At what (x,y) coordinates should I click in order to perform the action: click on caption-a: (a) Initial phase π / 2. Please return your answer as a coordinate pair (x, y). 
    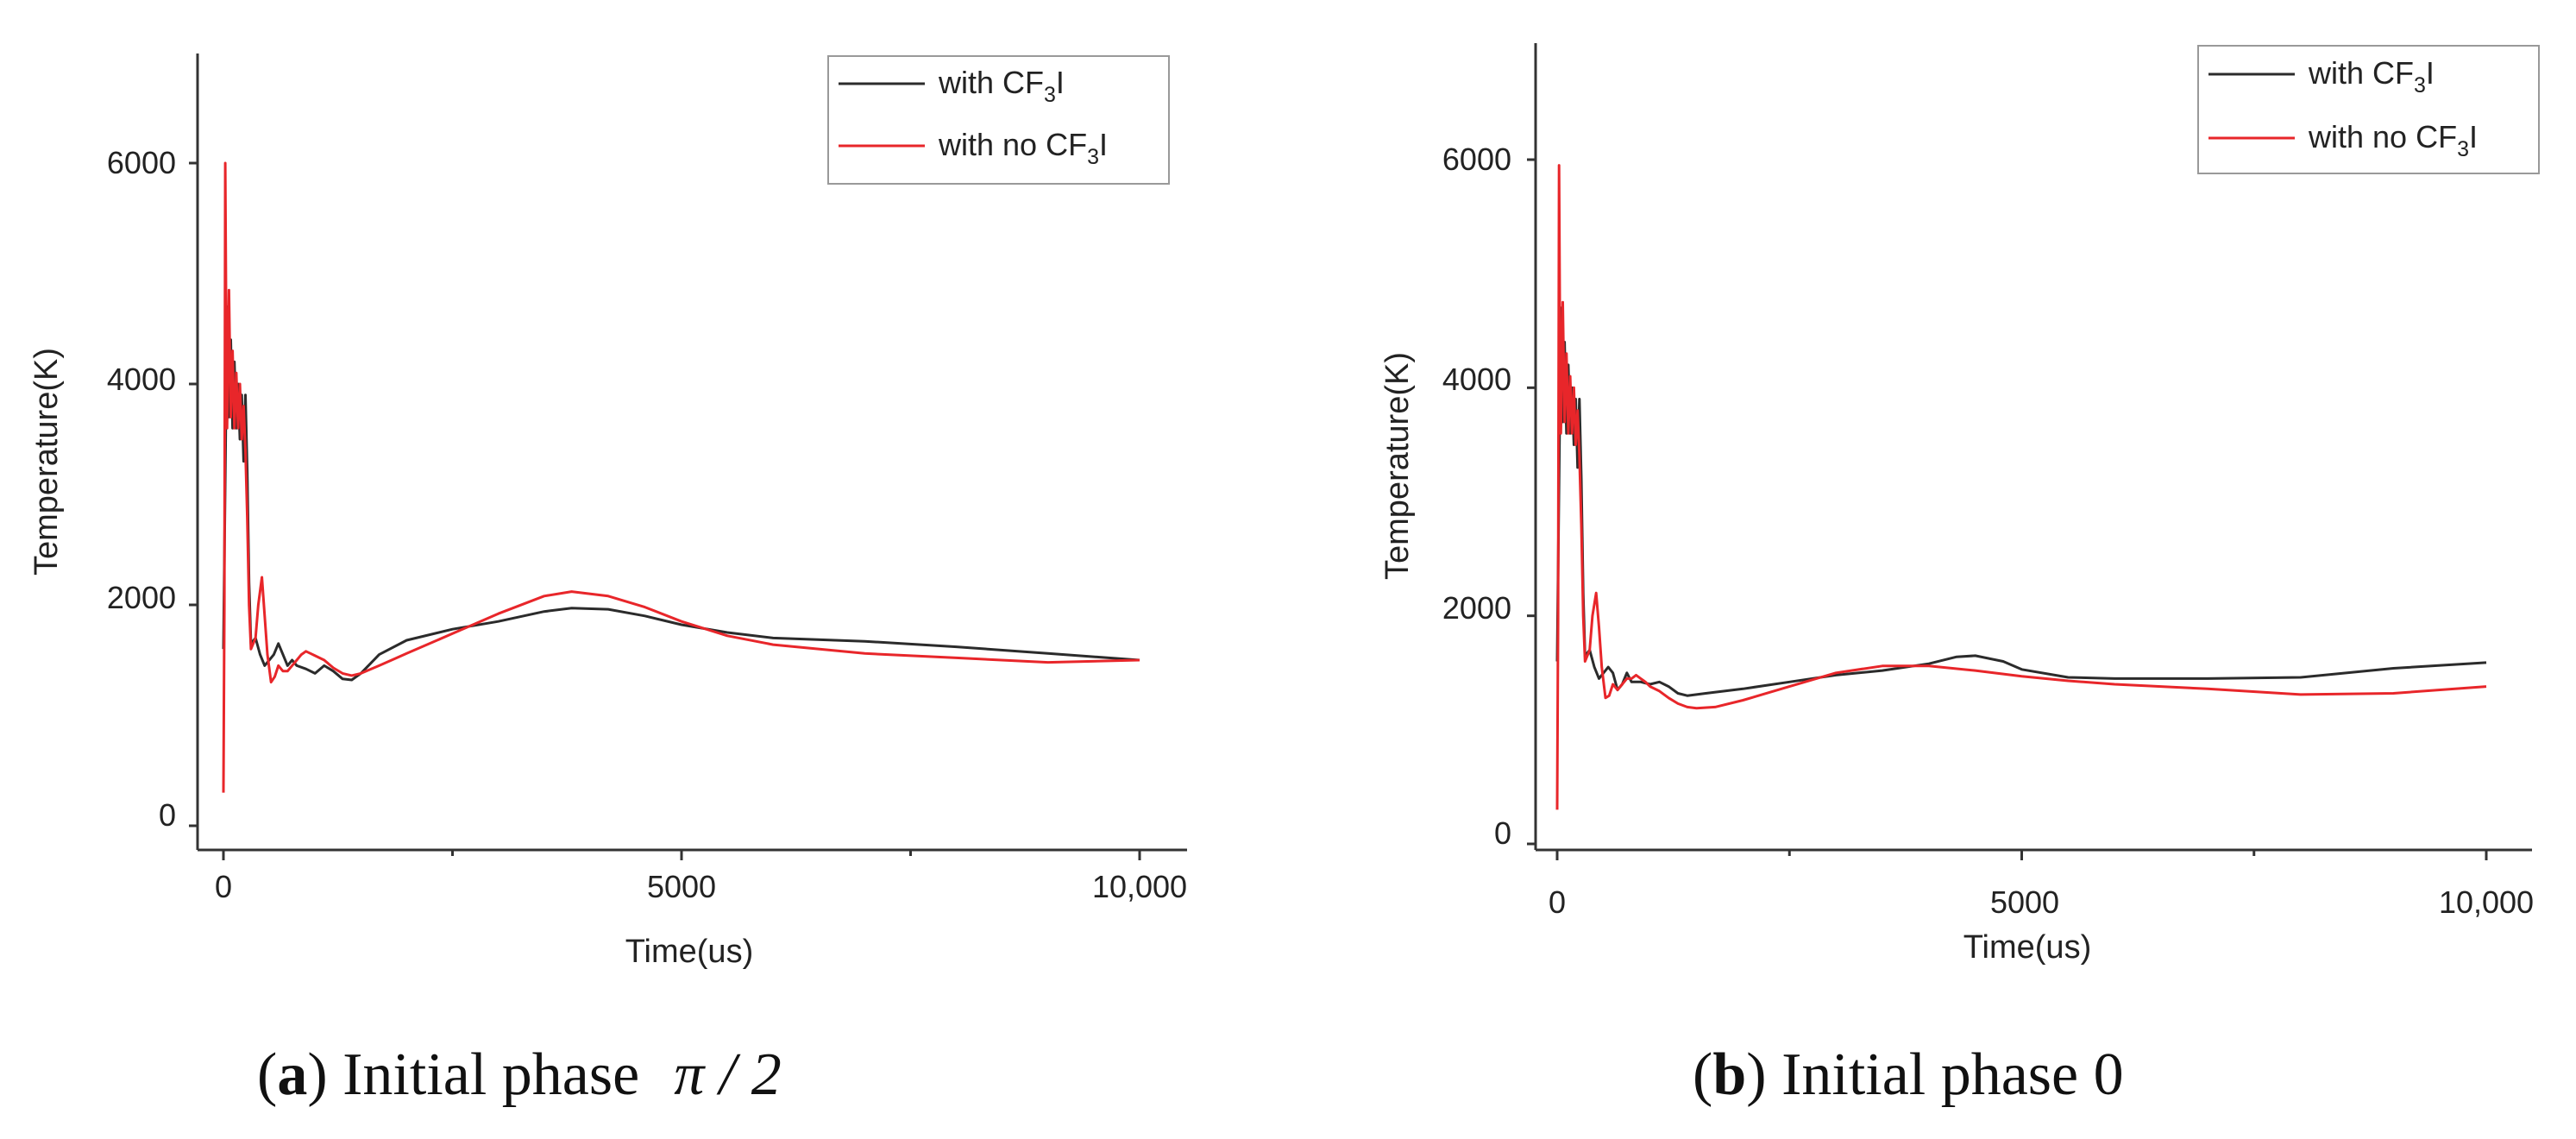
    Looking at the image, I should click on (519, 1074).